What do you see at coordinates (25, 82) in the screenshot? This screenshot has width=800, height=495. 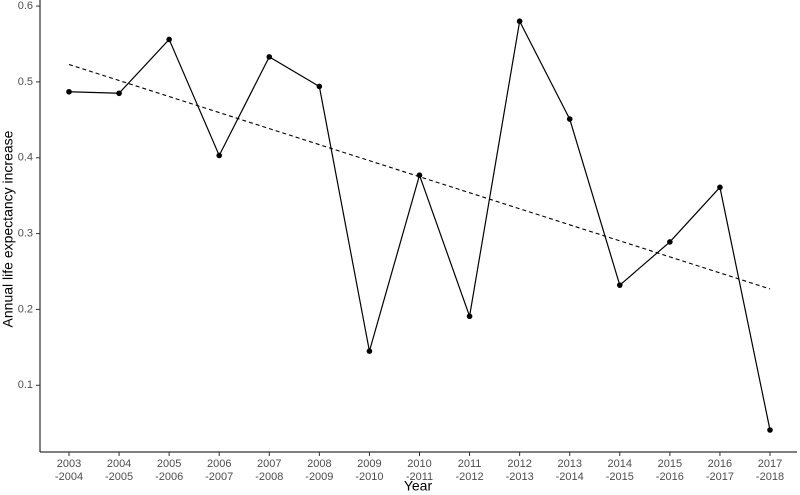 I see `y-tick-label: 0.5` at bounding box center [25, 82].